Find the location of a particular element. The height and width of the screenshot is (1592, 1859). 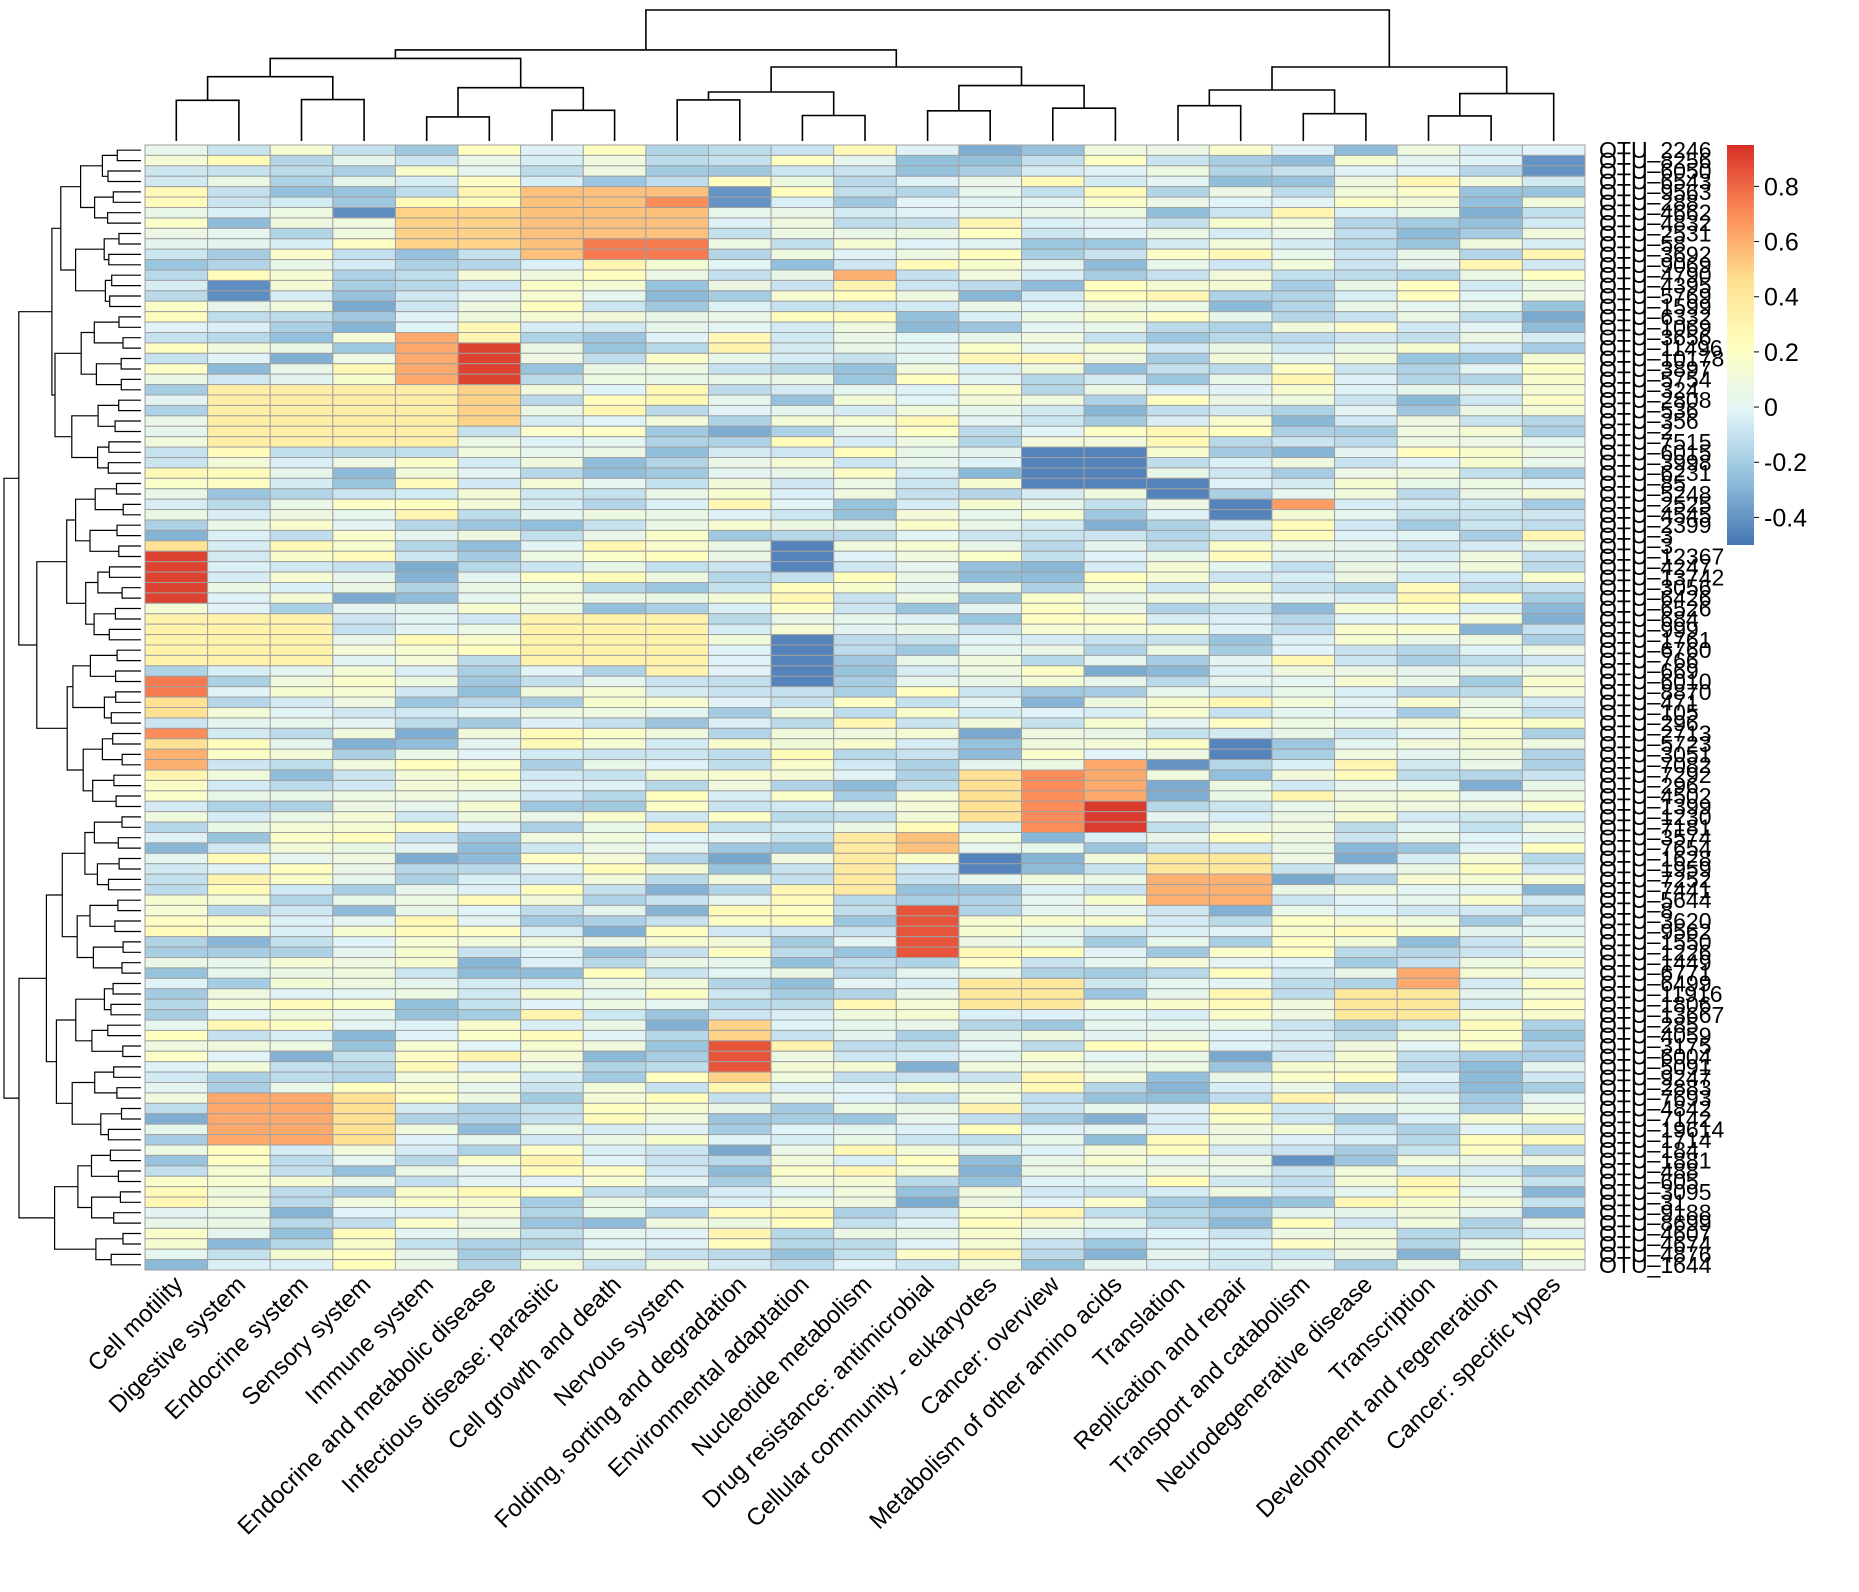

row-label: OTU_6426 is located at coordinates (1655, 598).